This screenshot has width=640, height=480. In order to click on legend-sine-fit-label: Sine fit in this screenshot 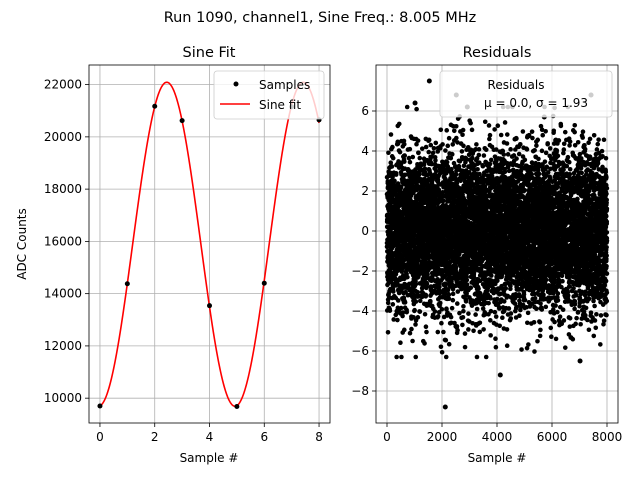, I will do `click(280, 105)`.